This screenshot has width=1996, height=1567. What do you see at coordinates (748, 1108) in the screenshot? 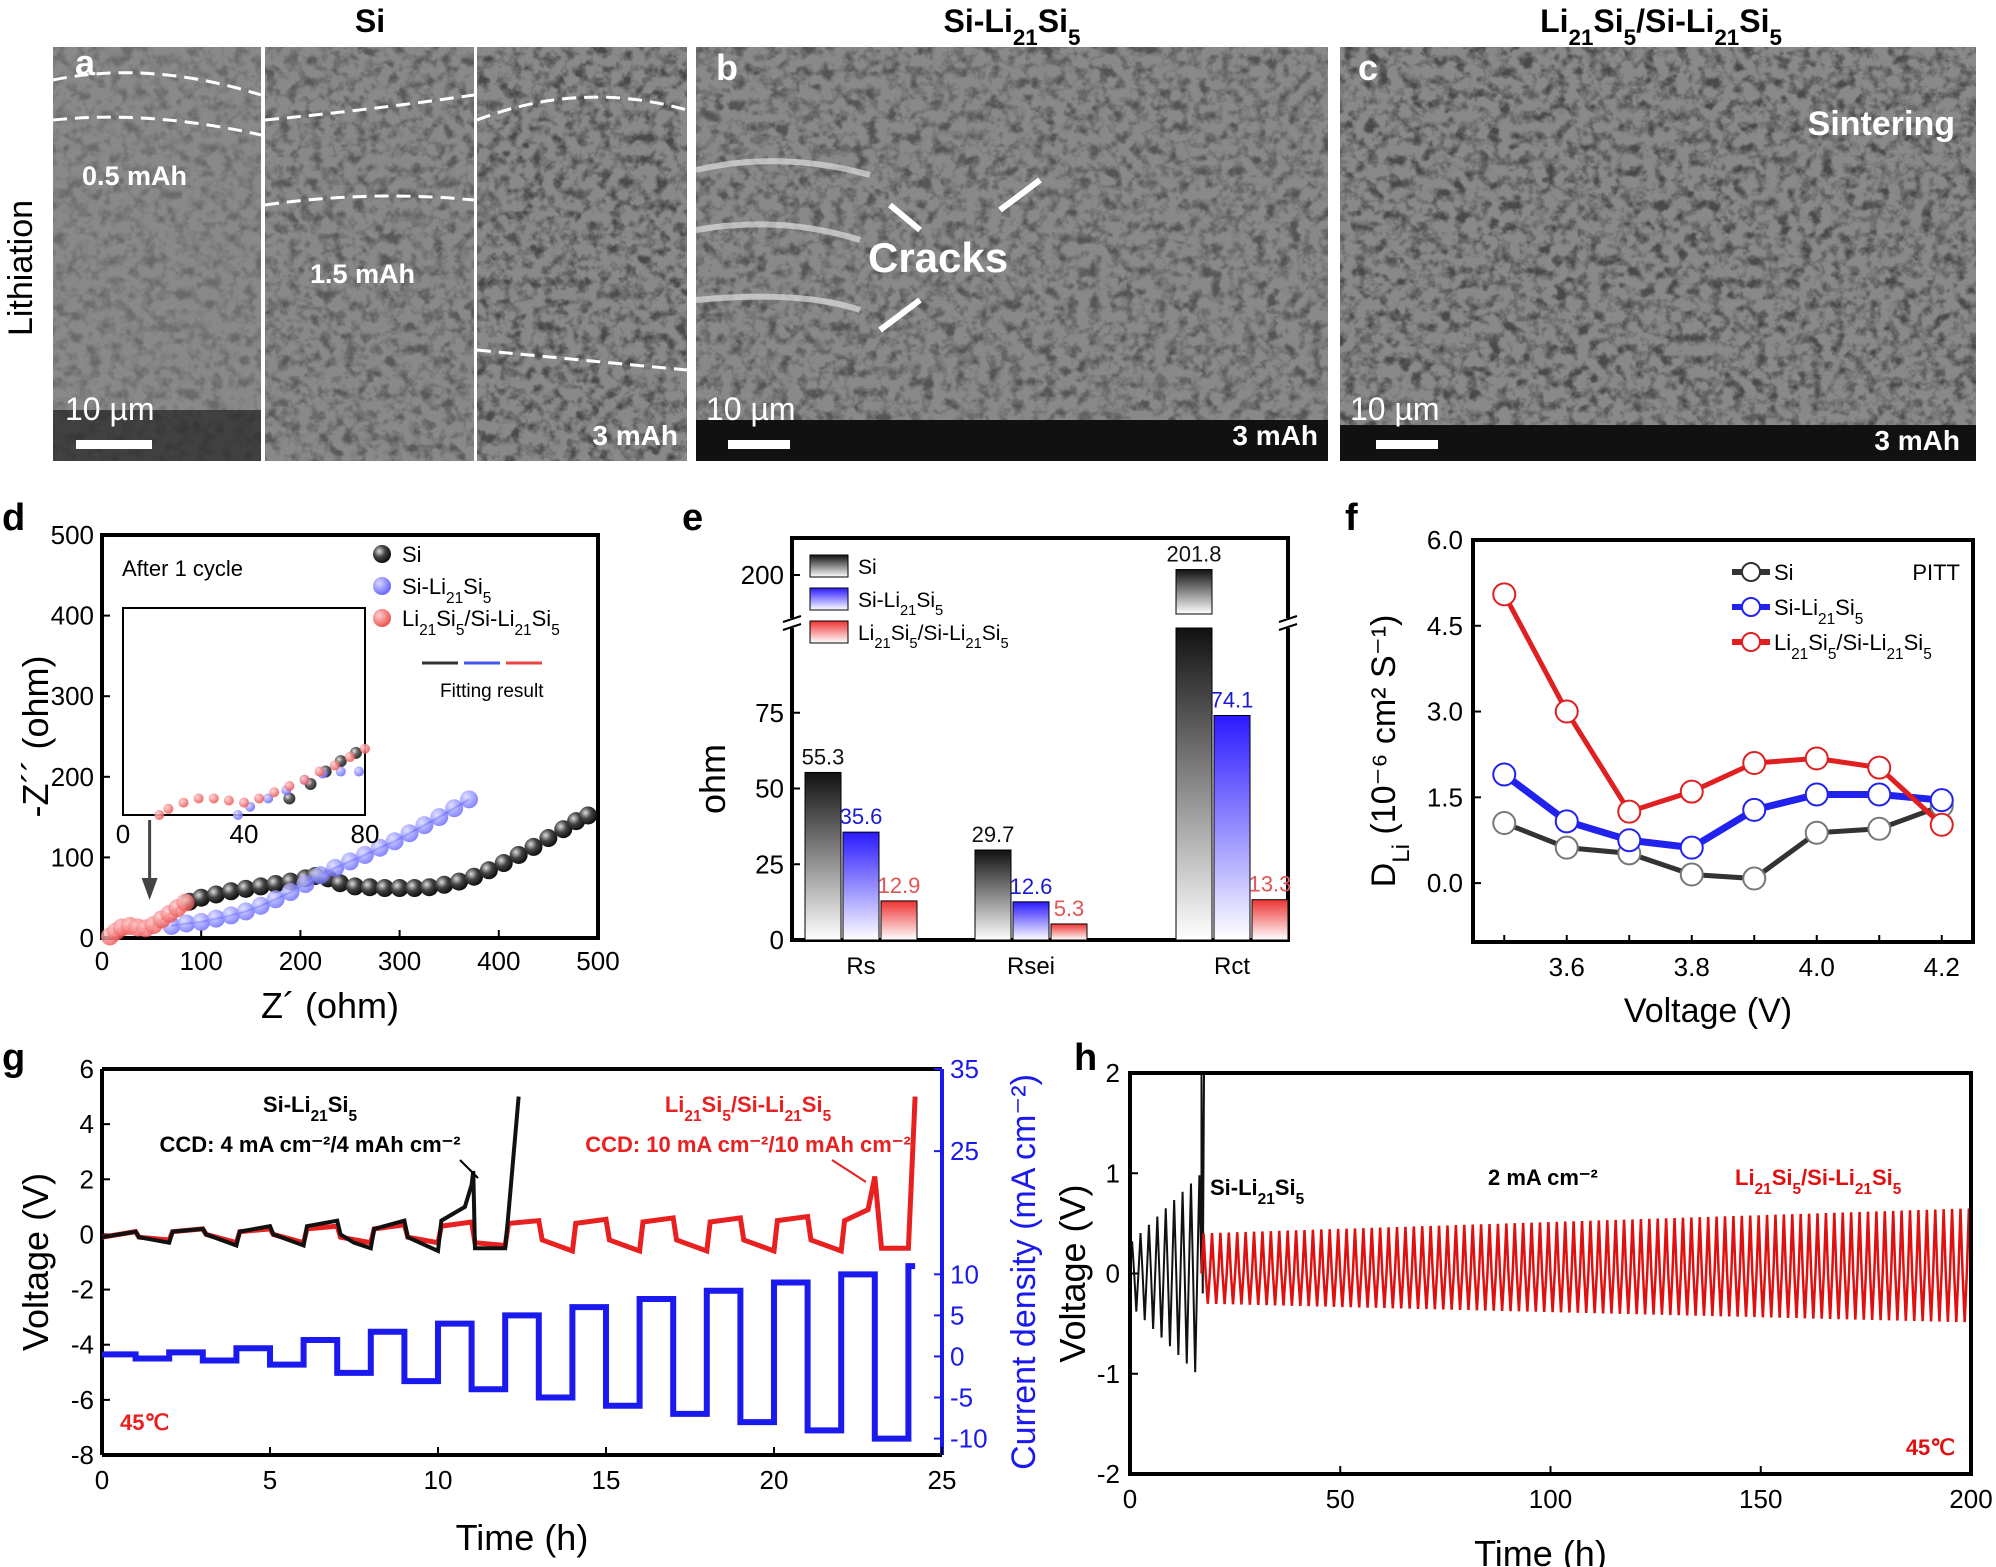
I see `series-title-red: Li21Si5/Si-Li21Si5` at bounding box center [748, 1108].